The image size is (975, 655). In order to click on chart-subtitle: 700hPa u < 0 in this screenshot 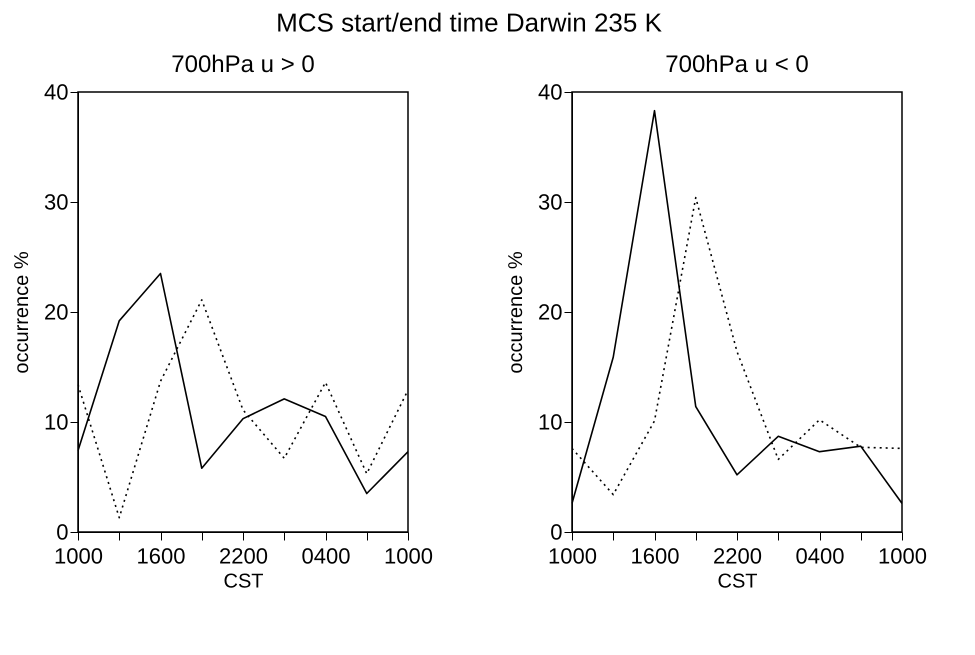, I will do `click(737, 64)`.